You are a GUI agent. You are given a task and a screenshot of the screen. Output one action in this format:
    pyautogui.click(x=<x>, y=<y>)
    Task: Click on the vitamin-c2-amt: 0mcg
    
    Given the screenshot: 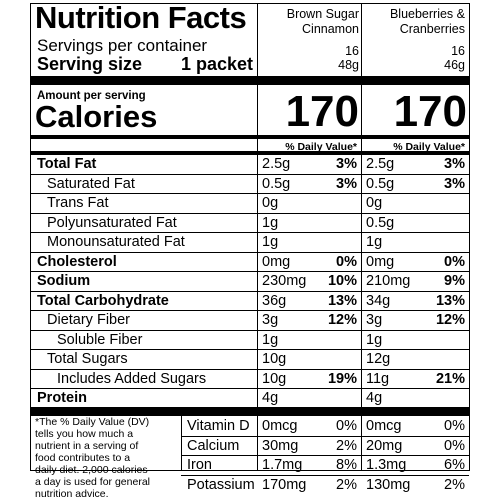 What is the action you would take?
    pyautogui.click(x=384, y=426)
    